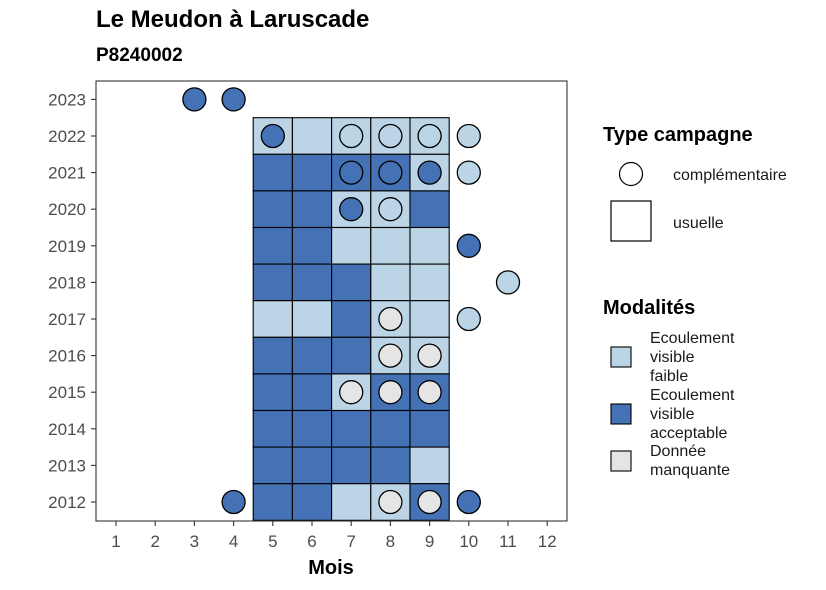  I want to click on y-tick-label: 2015, so click(67, 392).